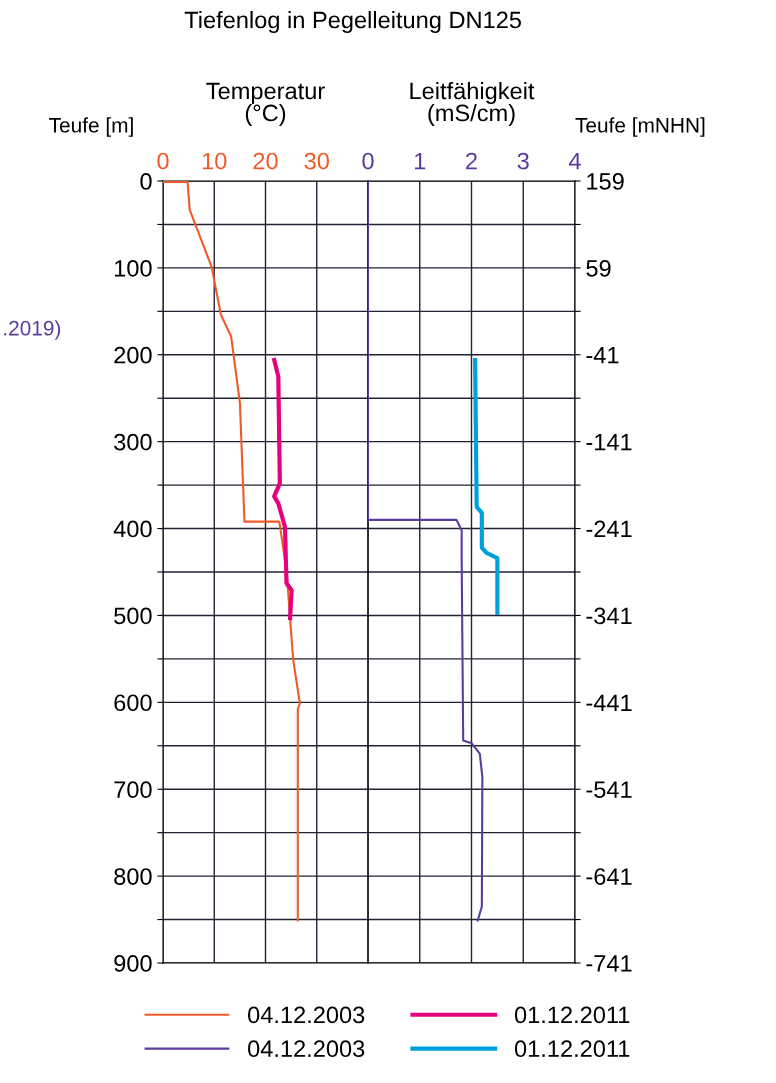  What do you see at coordinates (214, 161) in the screenshot?
I see `x-tick-label: 10` at bounding box center [214, 161].